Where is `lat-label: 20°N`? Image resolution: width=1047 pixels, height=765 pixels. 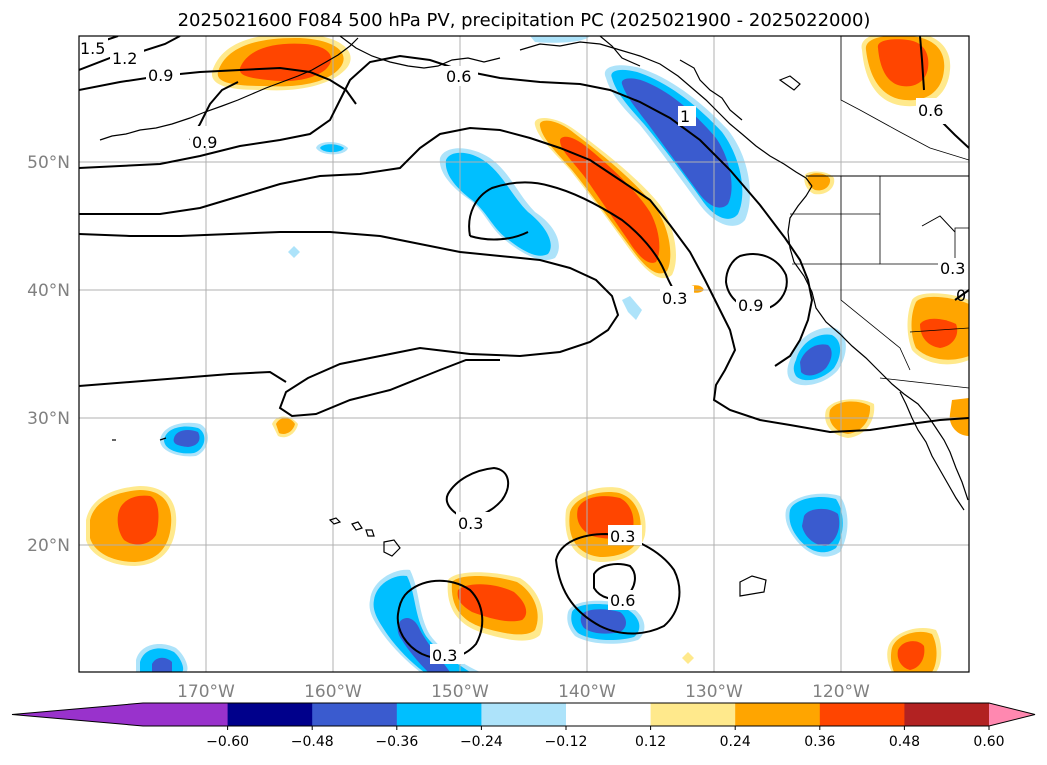 lat-label: 20°N is located at coordinates (48, 546).